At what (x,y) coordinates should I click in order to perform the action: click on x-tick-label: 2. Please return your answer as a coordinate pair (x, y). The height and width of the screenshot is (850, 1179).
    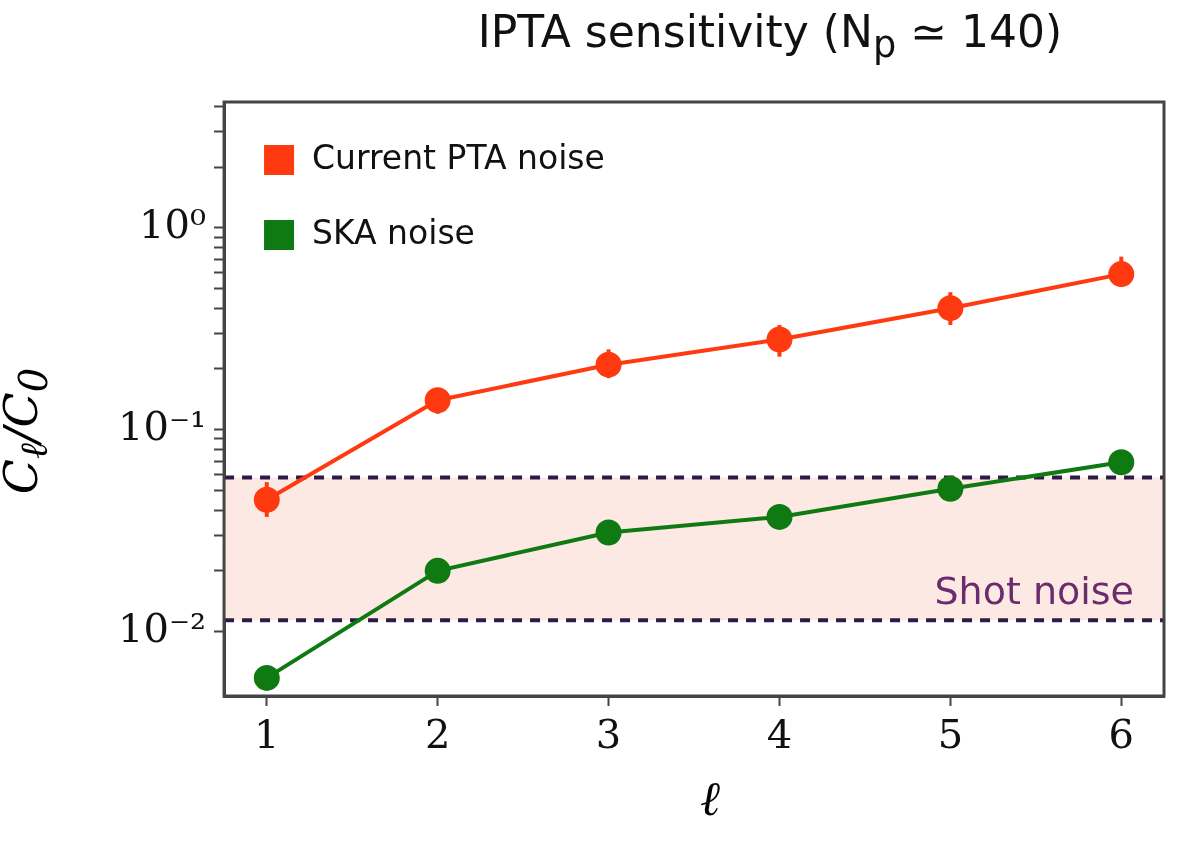
    Looking at the image, I should click on (437, 734).